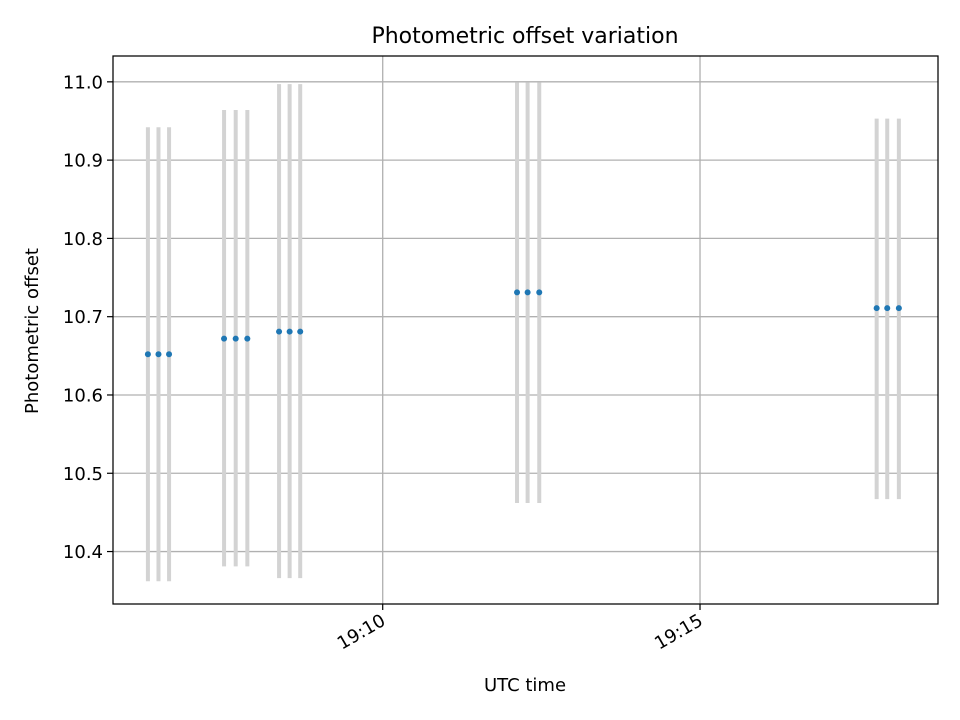 The width and height of the screenshot is (960, 720). Describe the element at coordinates (524, 36) in the screenshot. I see `chart-title: Photometric offset variation` at that location.